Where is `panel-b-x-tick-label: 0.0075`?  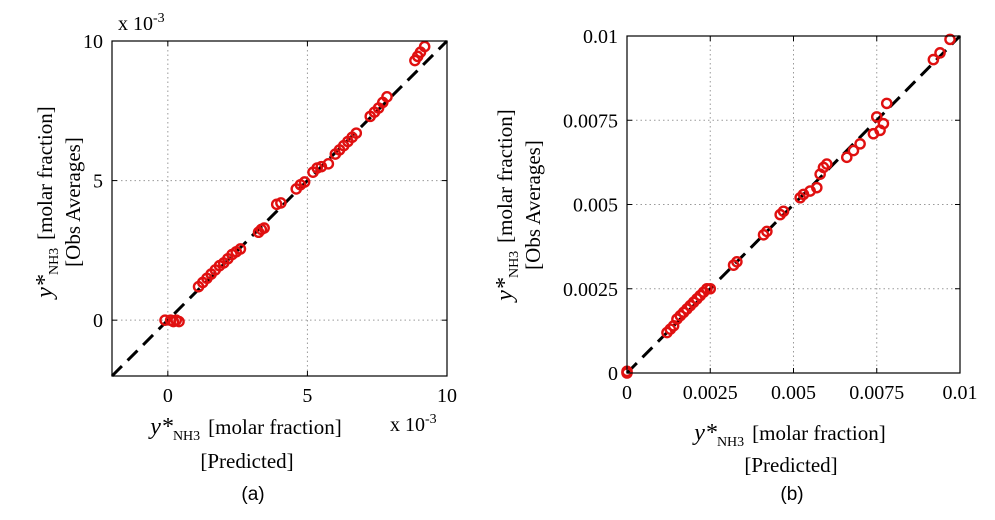
panel-b-x-tick-label: 0.0075 is located at coordinates (876, 393).